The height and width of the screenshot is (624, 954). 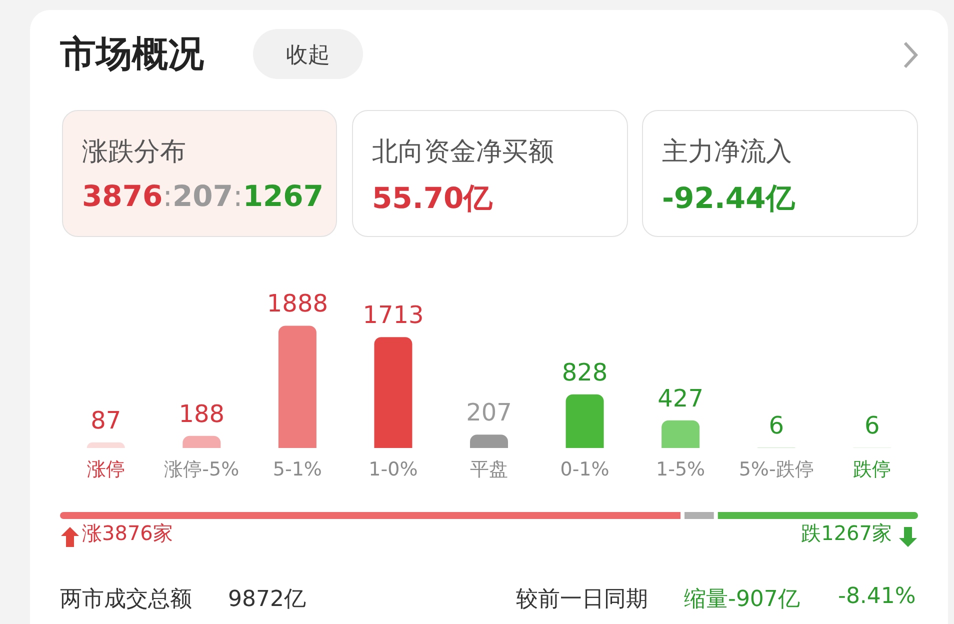 What do you see at coordinates (742, 600) in the screenshot?
I see `text: 缩量-907亿` at bounding box center [742, 600].